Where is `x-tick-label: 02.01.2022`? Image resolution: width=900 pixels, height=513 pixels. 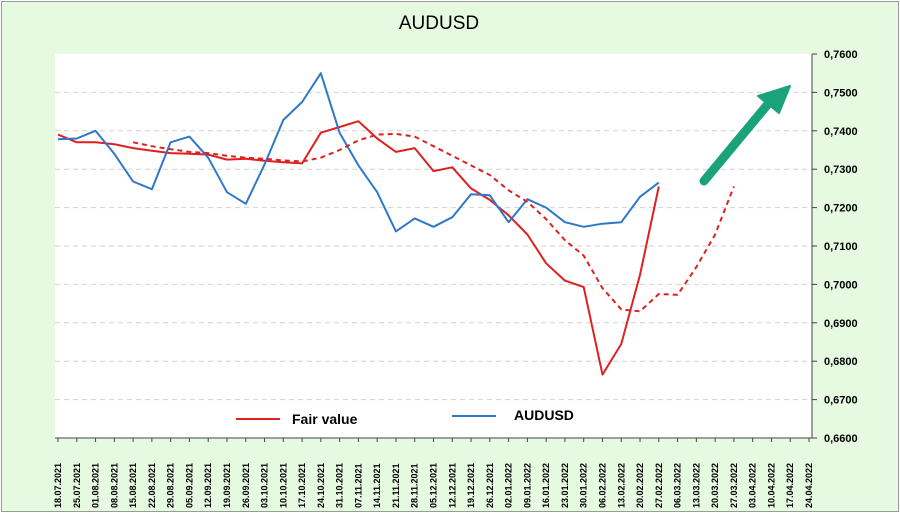 x-tick-label: 02.01.2022 is located at coordinates (509, 485).